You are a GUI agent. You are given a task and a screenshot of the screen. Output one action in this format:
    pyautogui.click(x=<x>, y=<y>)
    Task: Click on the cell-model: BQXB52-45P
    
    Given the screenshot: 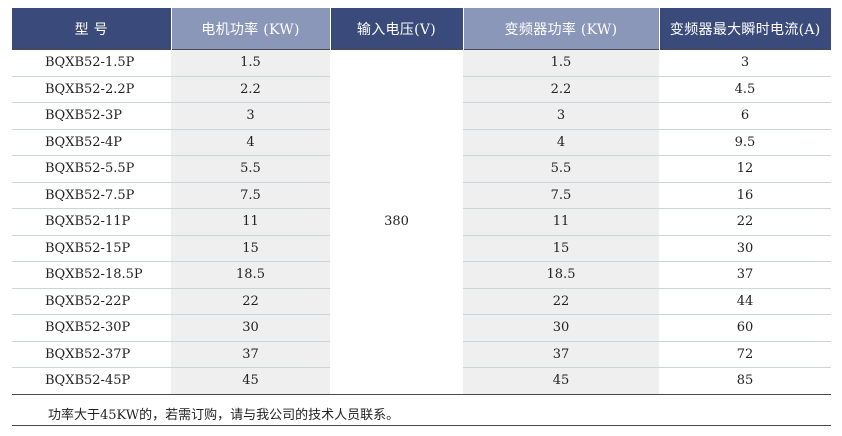 What is the action you would take?
    pyautogui.click(x=91, y=381)
    